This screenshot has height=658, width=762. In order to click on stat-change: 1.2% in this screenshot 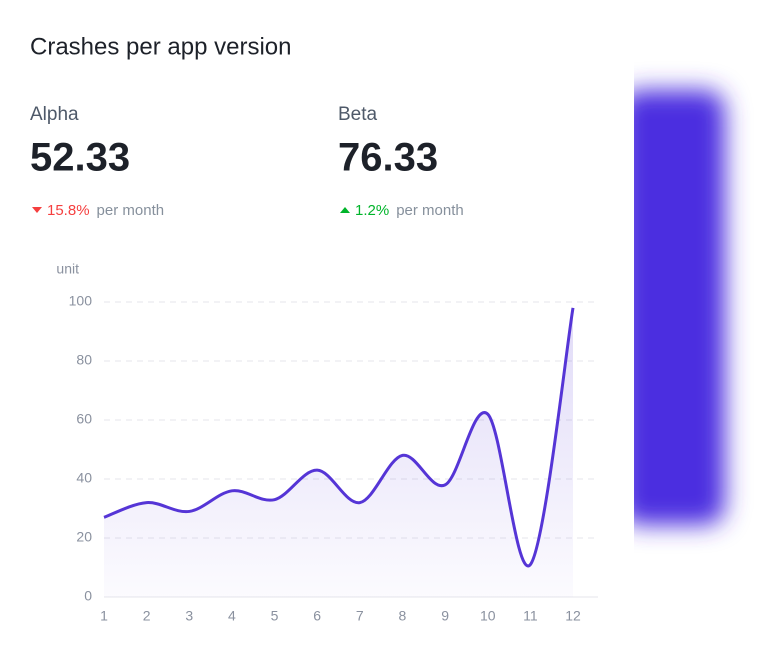, I will do `click(372, 210)`.